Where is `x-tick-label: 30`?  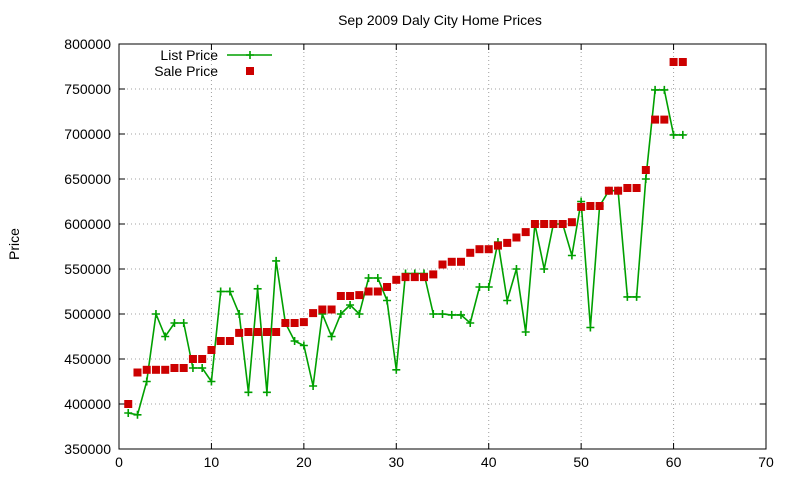 x-tick-label: 30 is located at coordinates (396, 462).